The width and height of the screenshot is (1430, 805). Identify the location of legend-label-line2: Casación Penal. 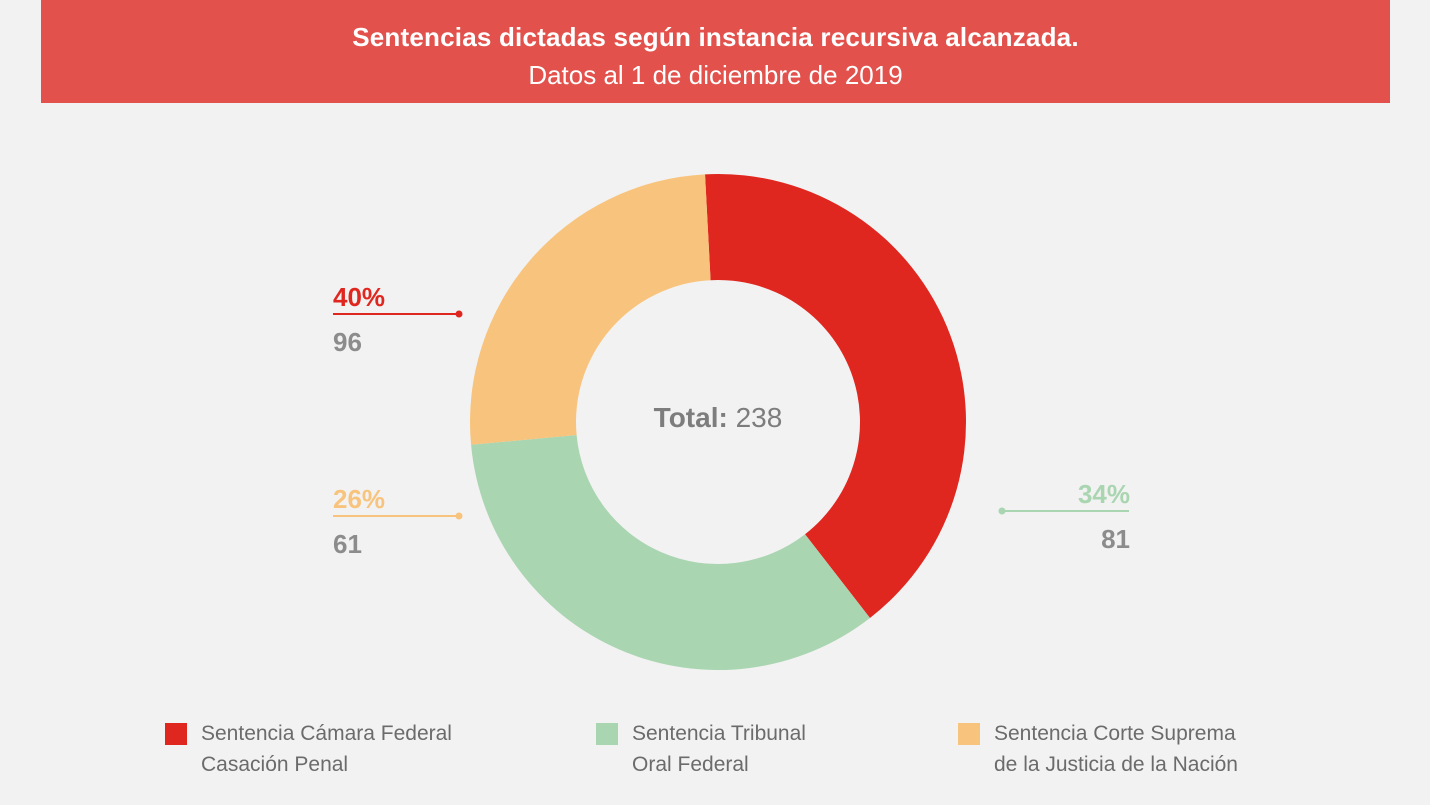
(275, 764).